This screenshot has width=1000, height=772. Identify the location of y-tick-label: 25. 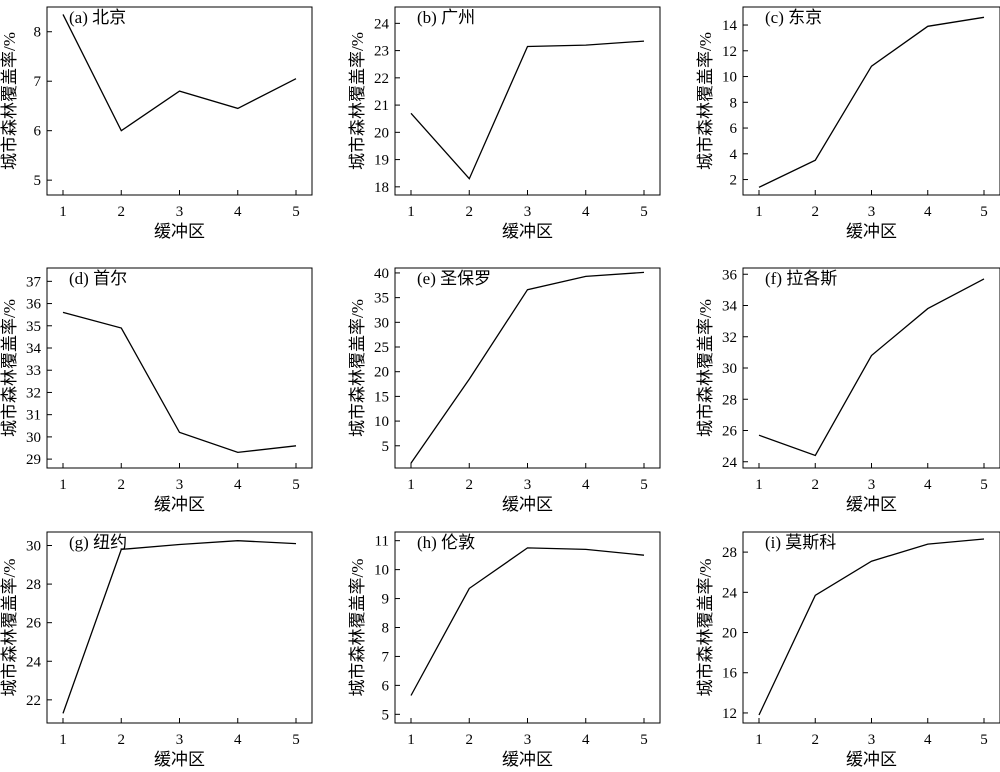
(381, 348).